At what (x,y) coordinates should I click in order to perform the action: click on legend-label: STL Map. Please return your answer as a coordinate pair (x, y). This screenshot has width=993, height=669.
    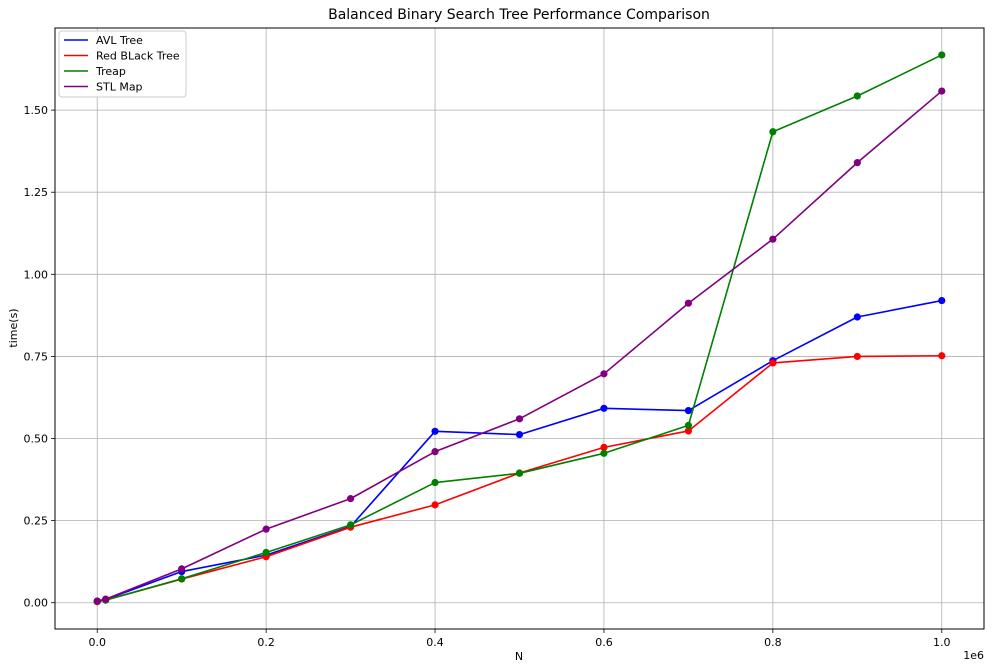
    Looking at the image, I should click on (119, 87).